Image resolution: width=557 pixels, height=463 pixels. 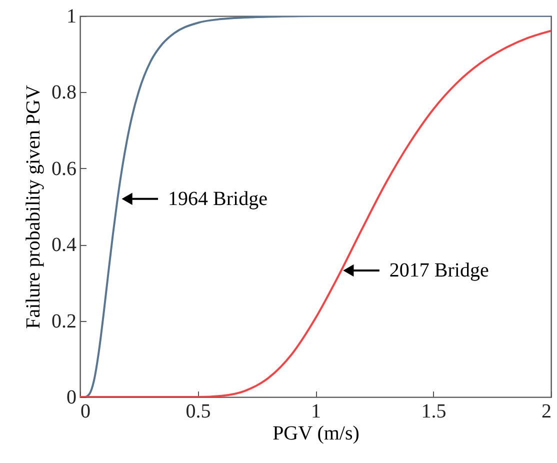 I want to click on annotation: 2017 Bridge, so click(x=439, y=271).